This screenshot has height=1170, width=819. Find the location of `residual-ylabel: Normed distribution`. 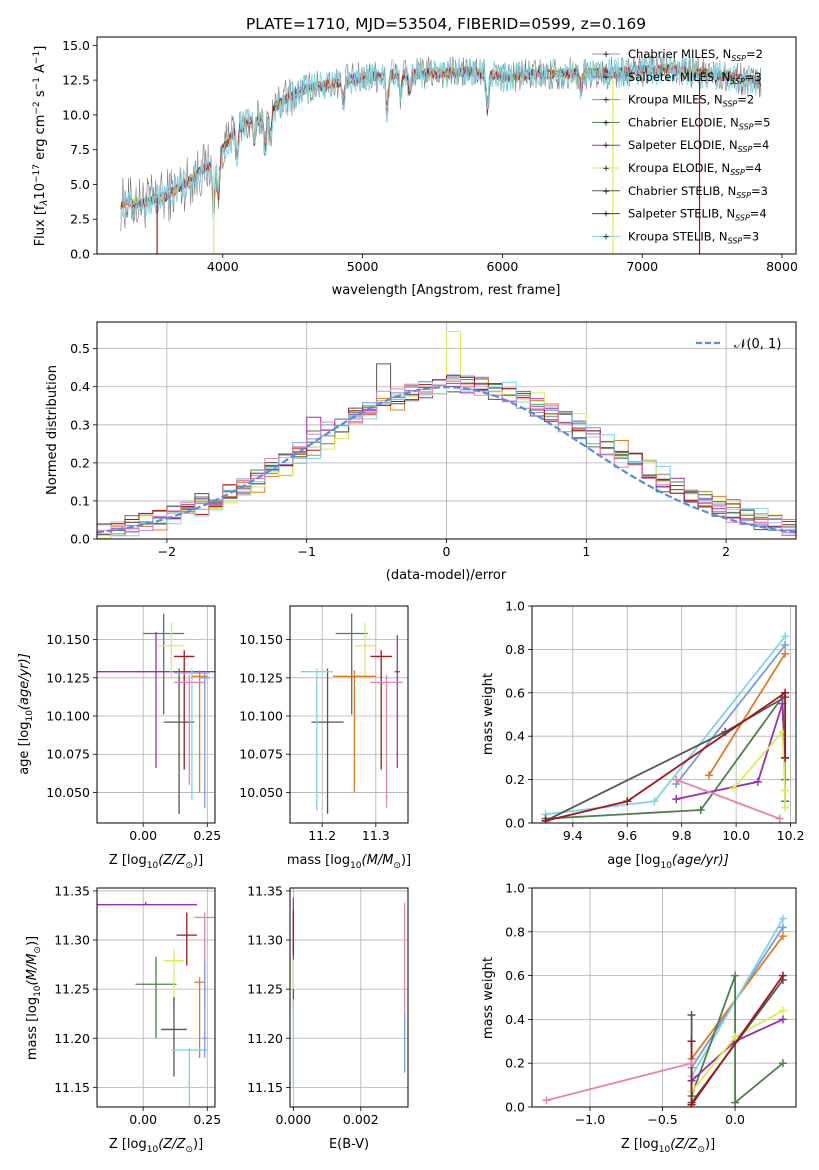

residual-ylabel: Normed distribution is located at coordinates (52, 430).